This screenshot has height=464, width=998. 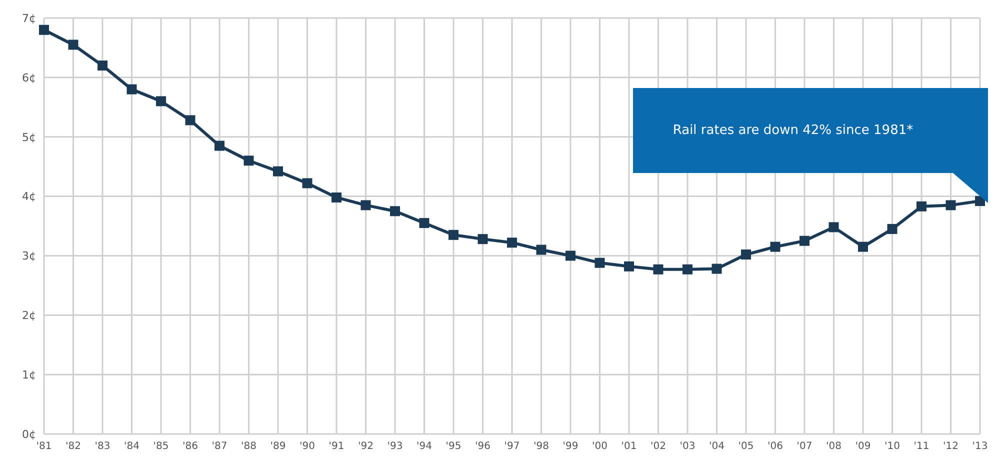 What do you see at coordinates (29, 434) in the screenshot?
I see `y-tick-label: 0¢` at bounding box center [29, 434].